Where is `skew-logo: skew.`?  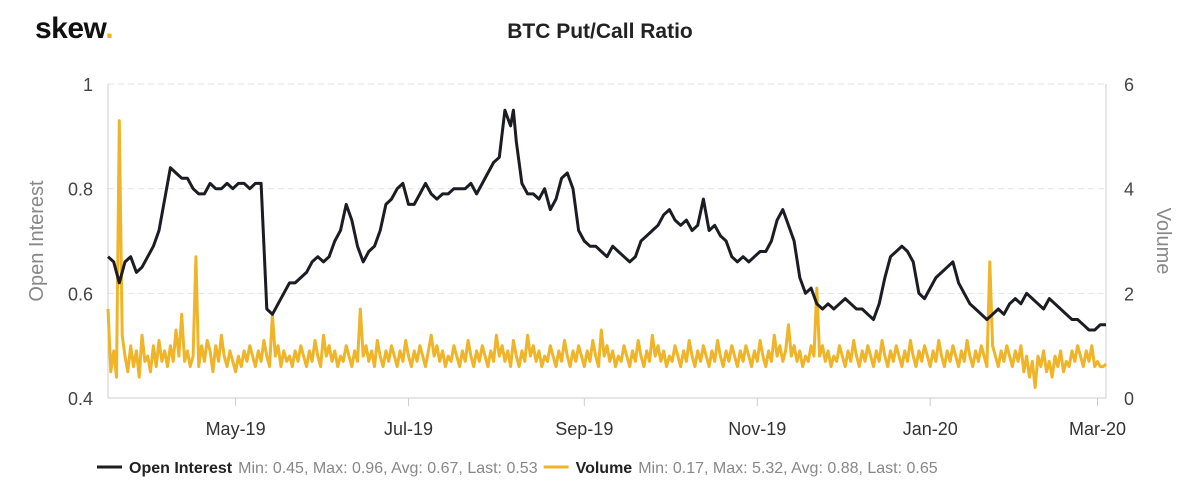 skew-logo: skew. is located at coordinates (74, 29).